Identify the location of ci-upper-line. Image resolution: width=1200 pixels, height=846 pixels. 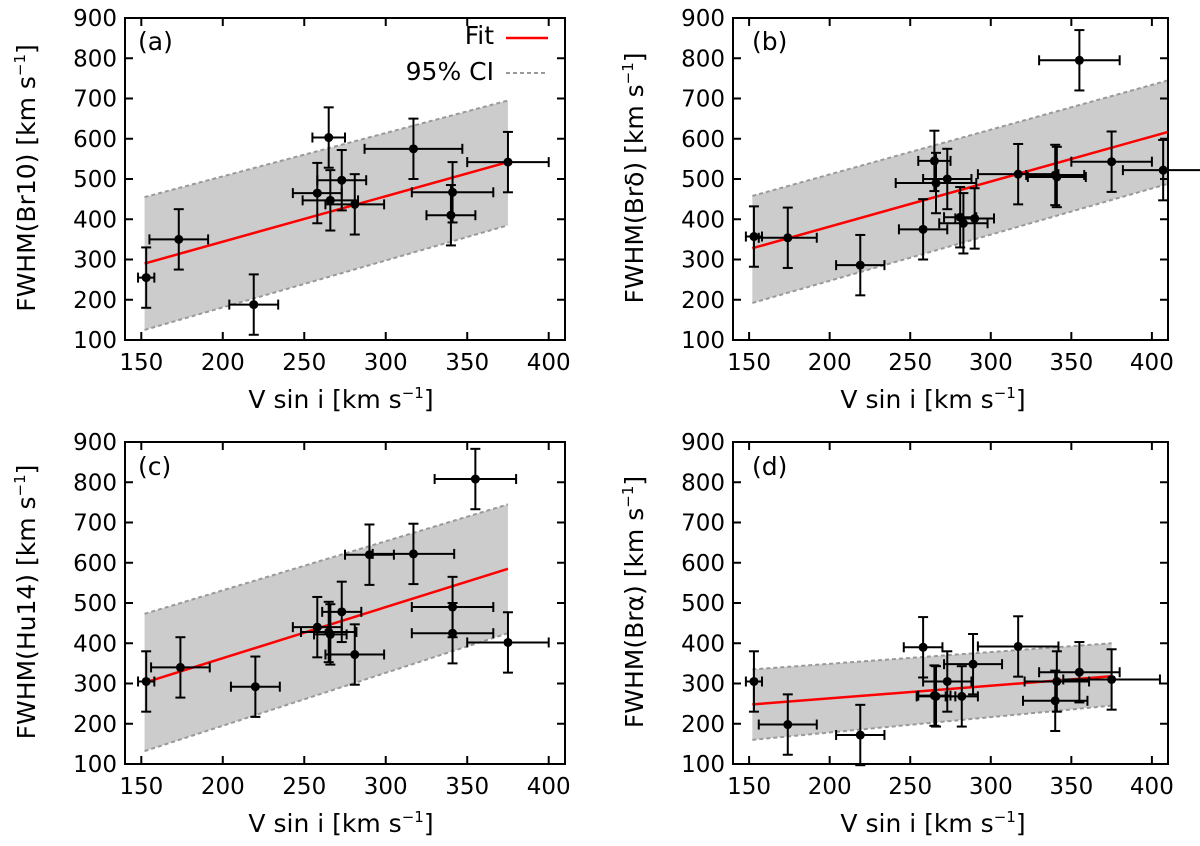
(326, 559).